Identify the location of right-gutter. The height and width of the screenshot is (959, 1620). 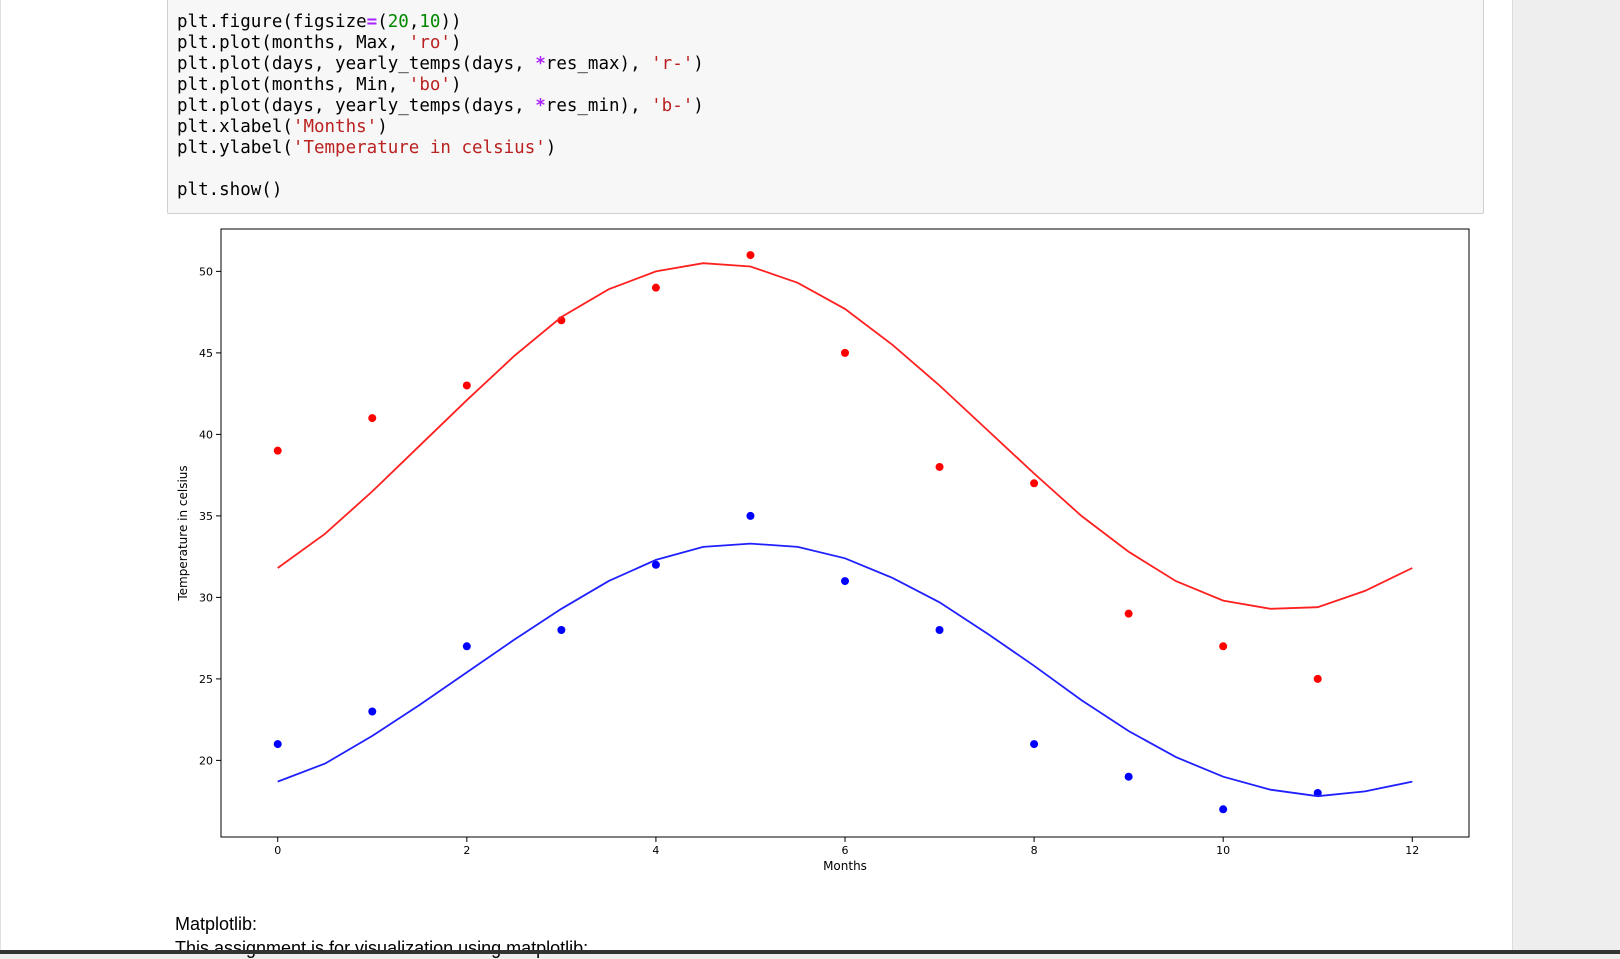
(1566, 477).